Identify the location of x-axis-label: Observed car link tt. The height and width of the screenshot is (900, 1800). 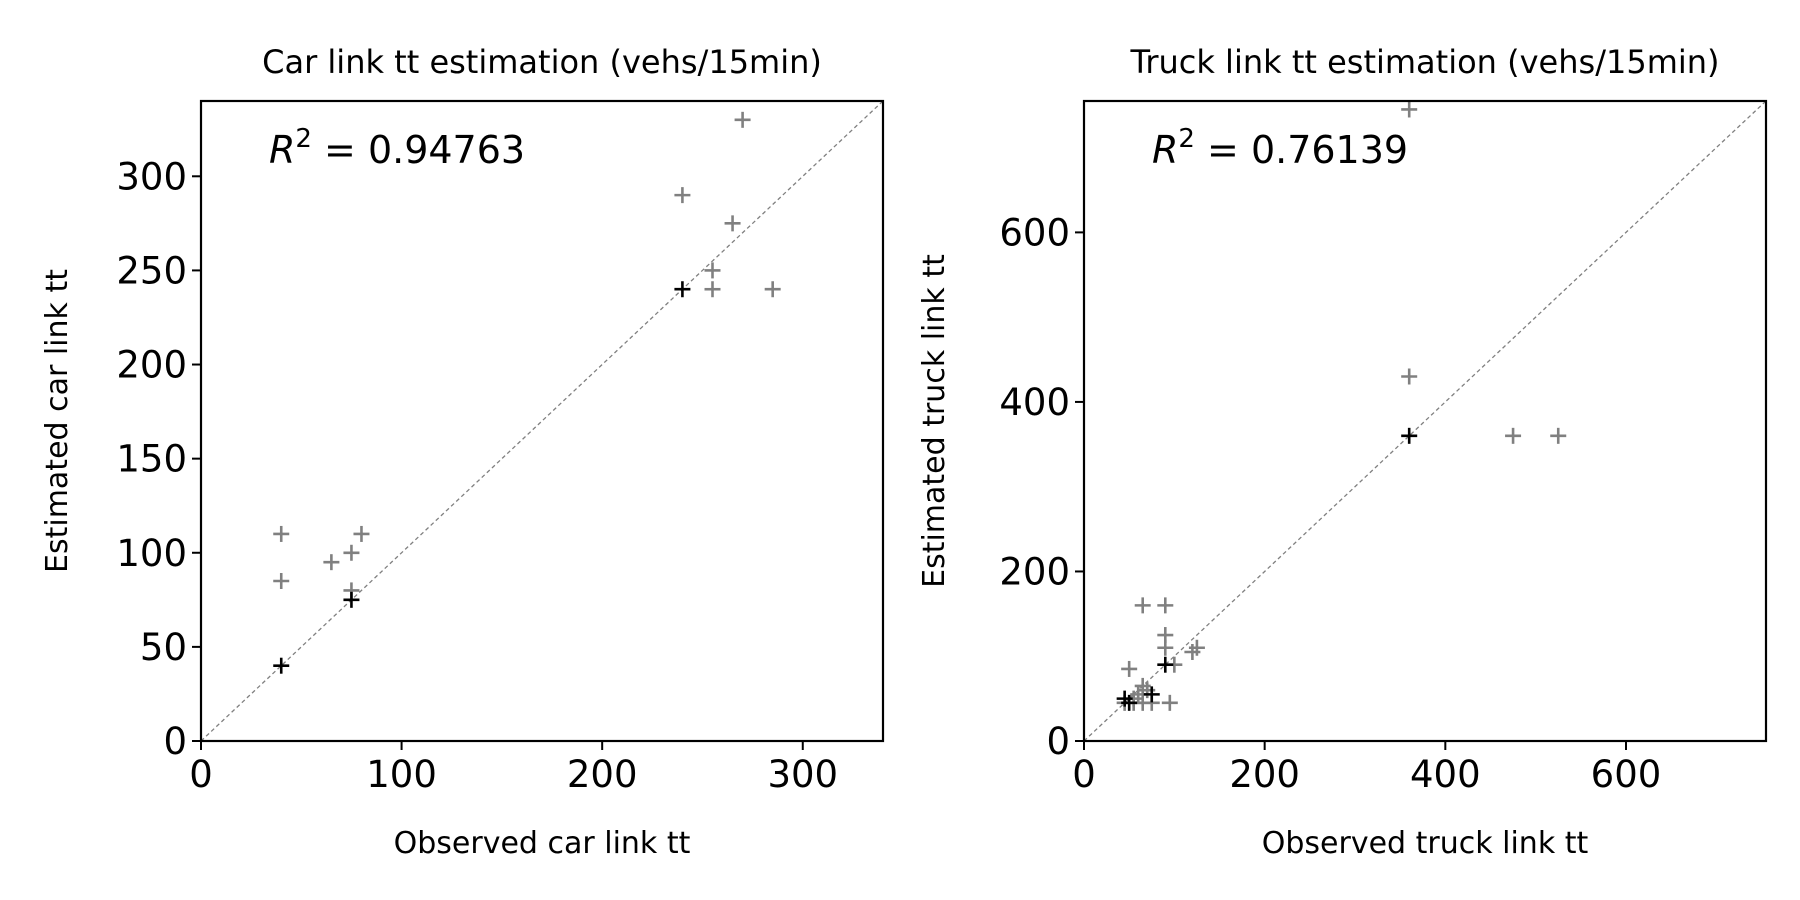
(542, 843).